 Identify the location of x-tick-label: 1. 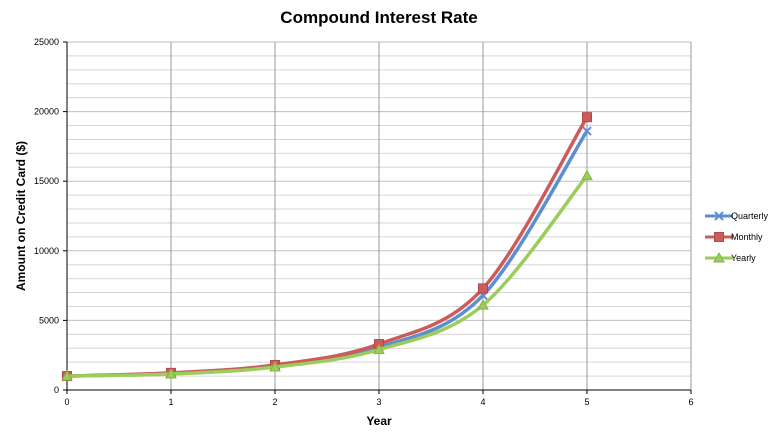
(170, 402).